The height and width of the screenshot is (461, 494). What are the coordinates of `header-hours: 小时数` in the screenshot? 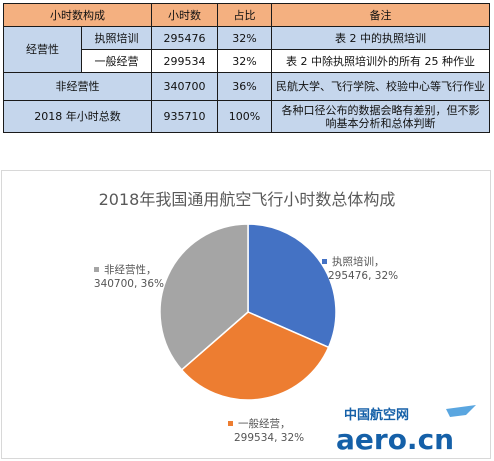 It's located at (184, 15).